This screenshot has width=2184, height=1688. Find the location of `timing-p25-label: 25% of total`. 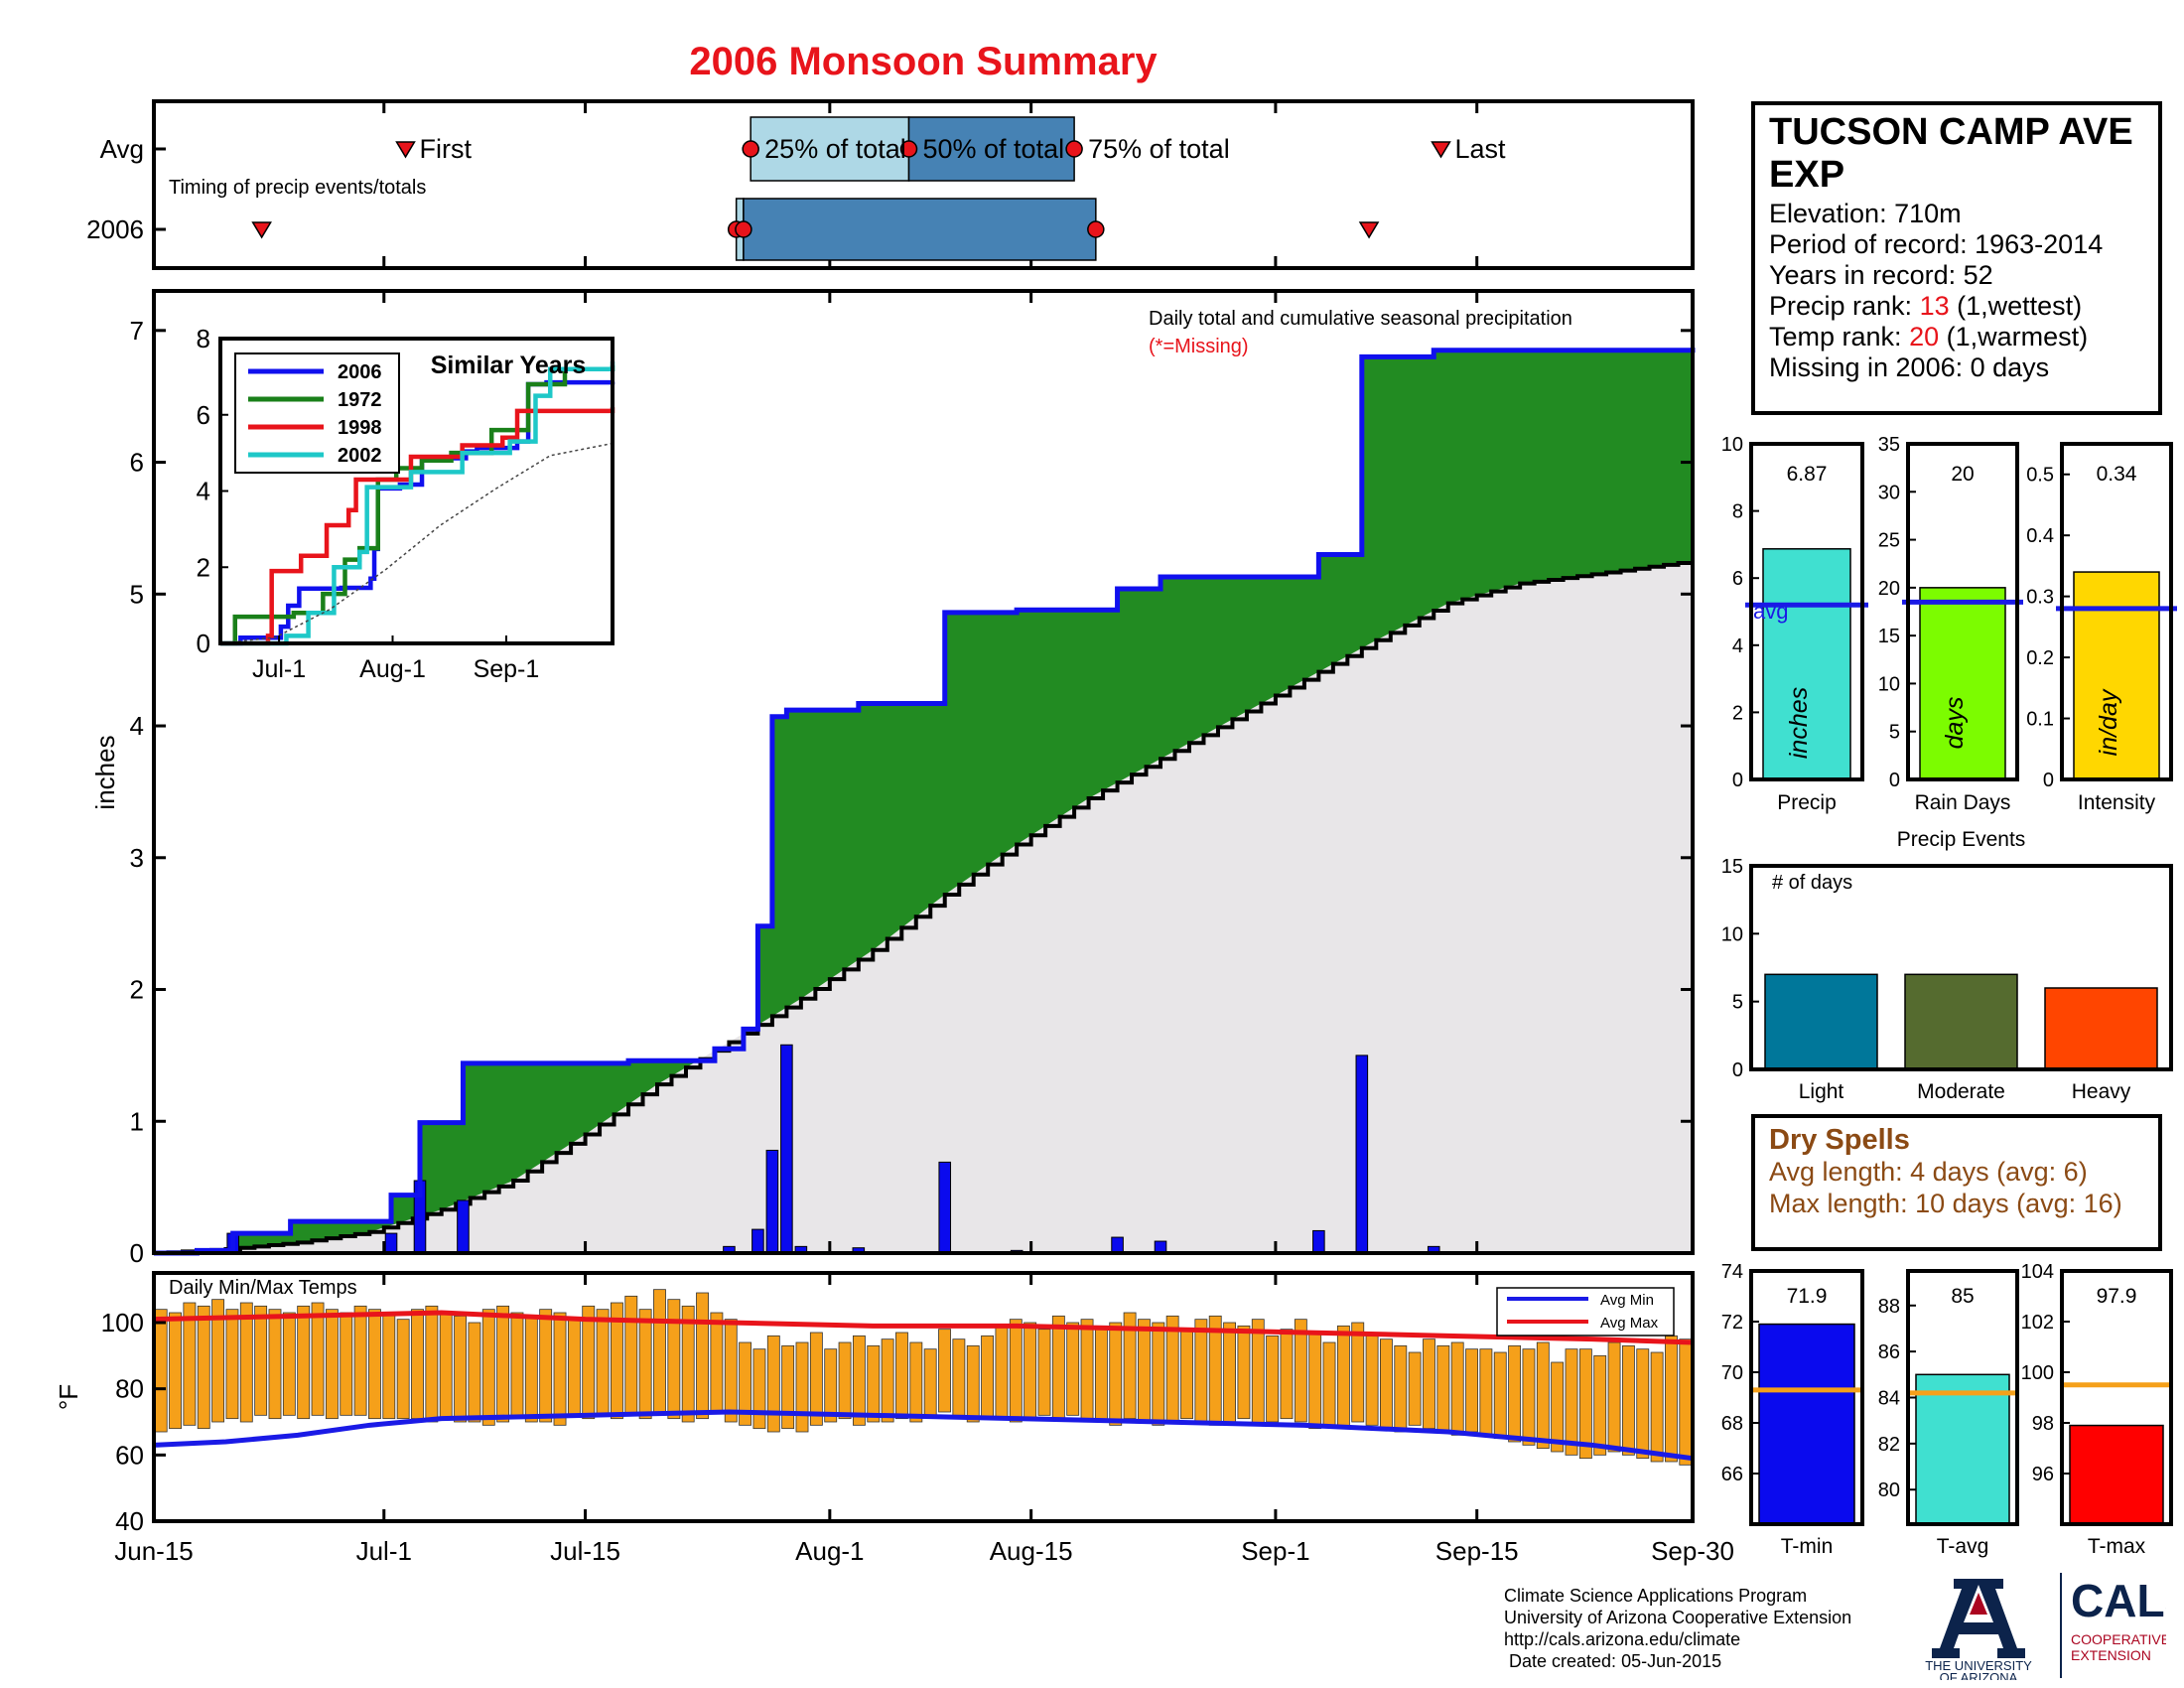

timing-p25-label: 25% of total is located at coordinates (835, 149).